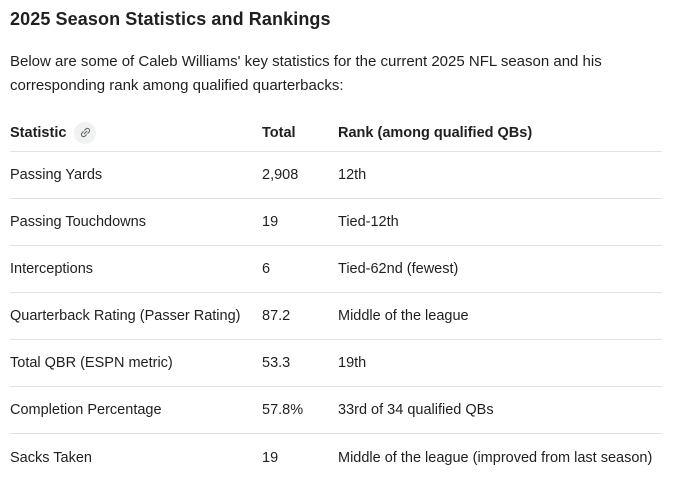  I want to click on rank-cell: 12th, so click(352, 175).